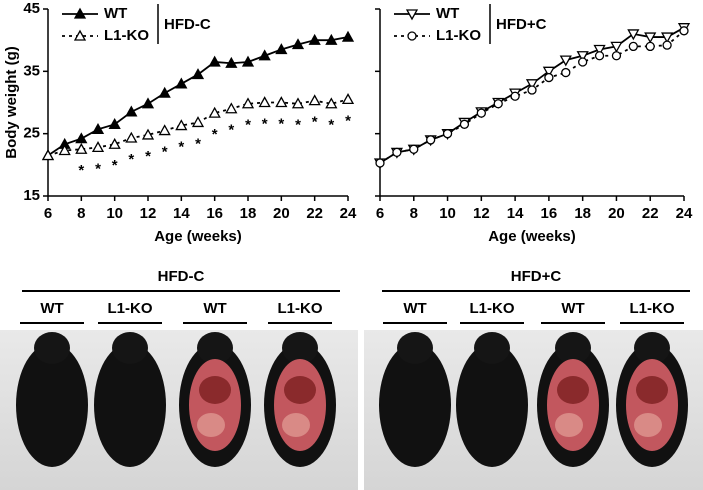 The image size is (703, 490). Describe the element at coordinates (31, 8) in the screenshot. I see `y-tick-label: 45` at that location.